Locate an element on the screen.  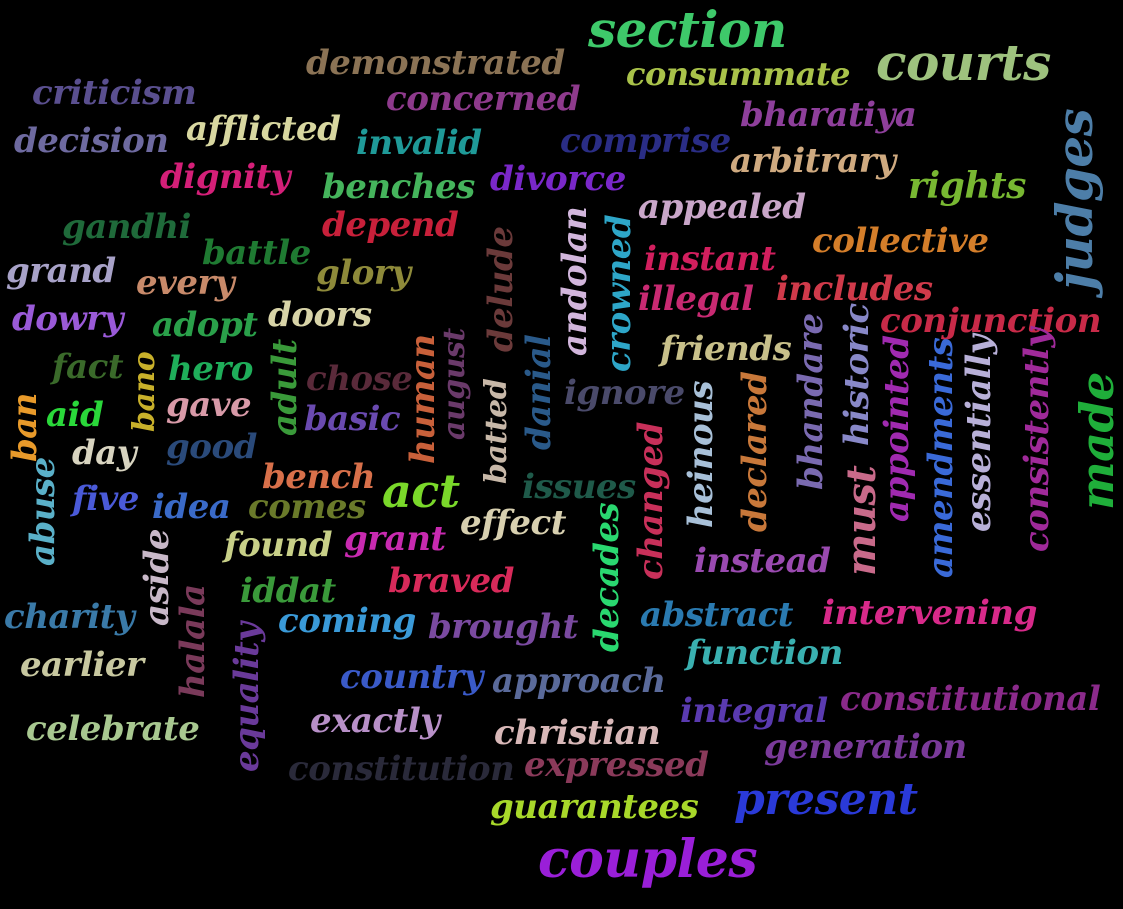
word-danial: danial is located at coordinates (539, 392).